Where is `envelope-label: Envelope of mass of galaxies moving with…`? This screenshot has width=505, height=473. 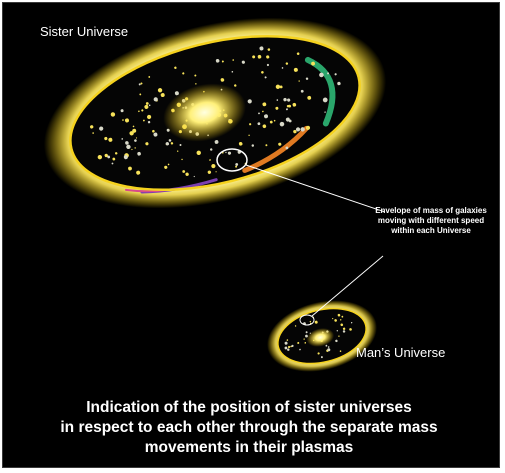 envelope-label: Envelope of mass of galaxies moving with… is located at coordinates (431, 220).